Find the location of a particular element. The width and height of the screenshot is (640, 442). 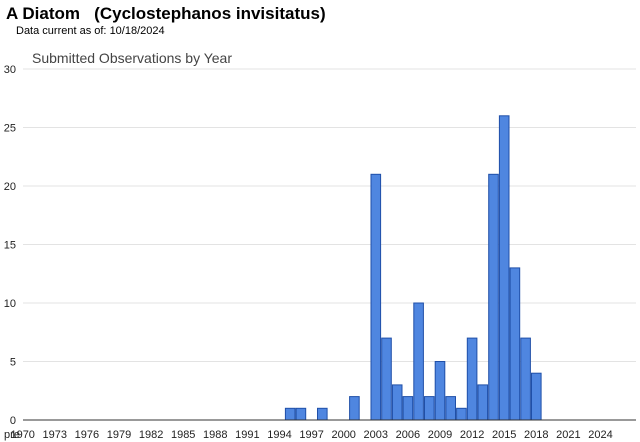

y-tick-label: 25 is located at coordinates (10, 129).